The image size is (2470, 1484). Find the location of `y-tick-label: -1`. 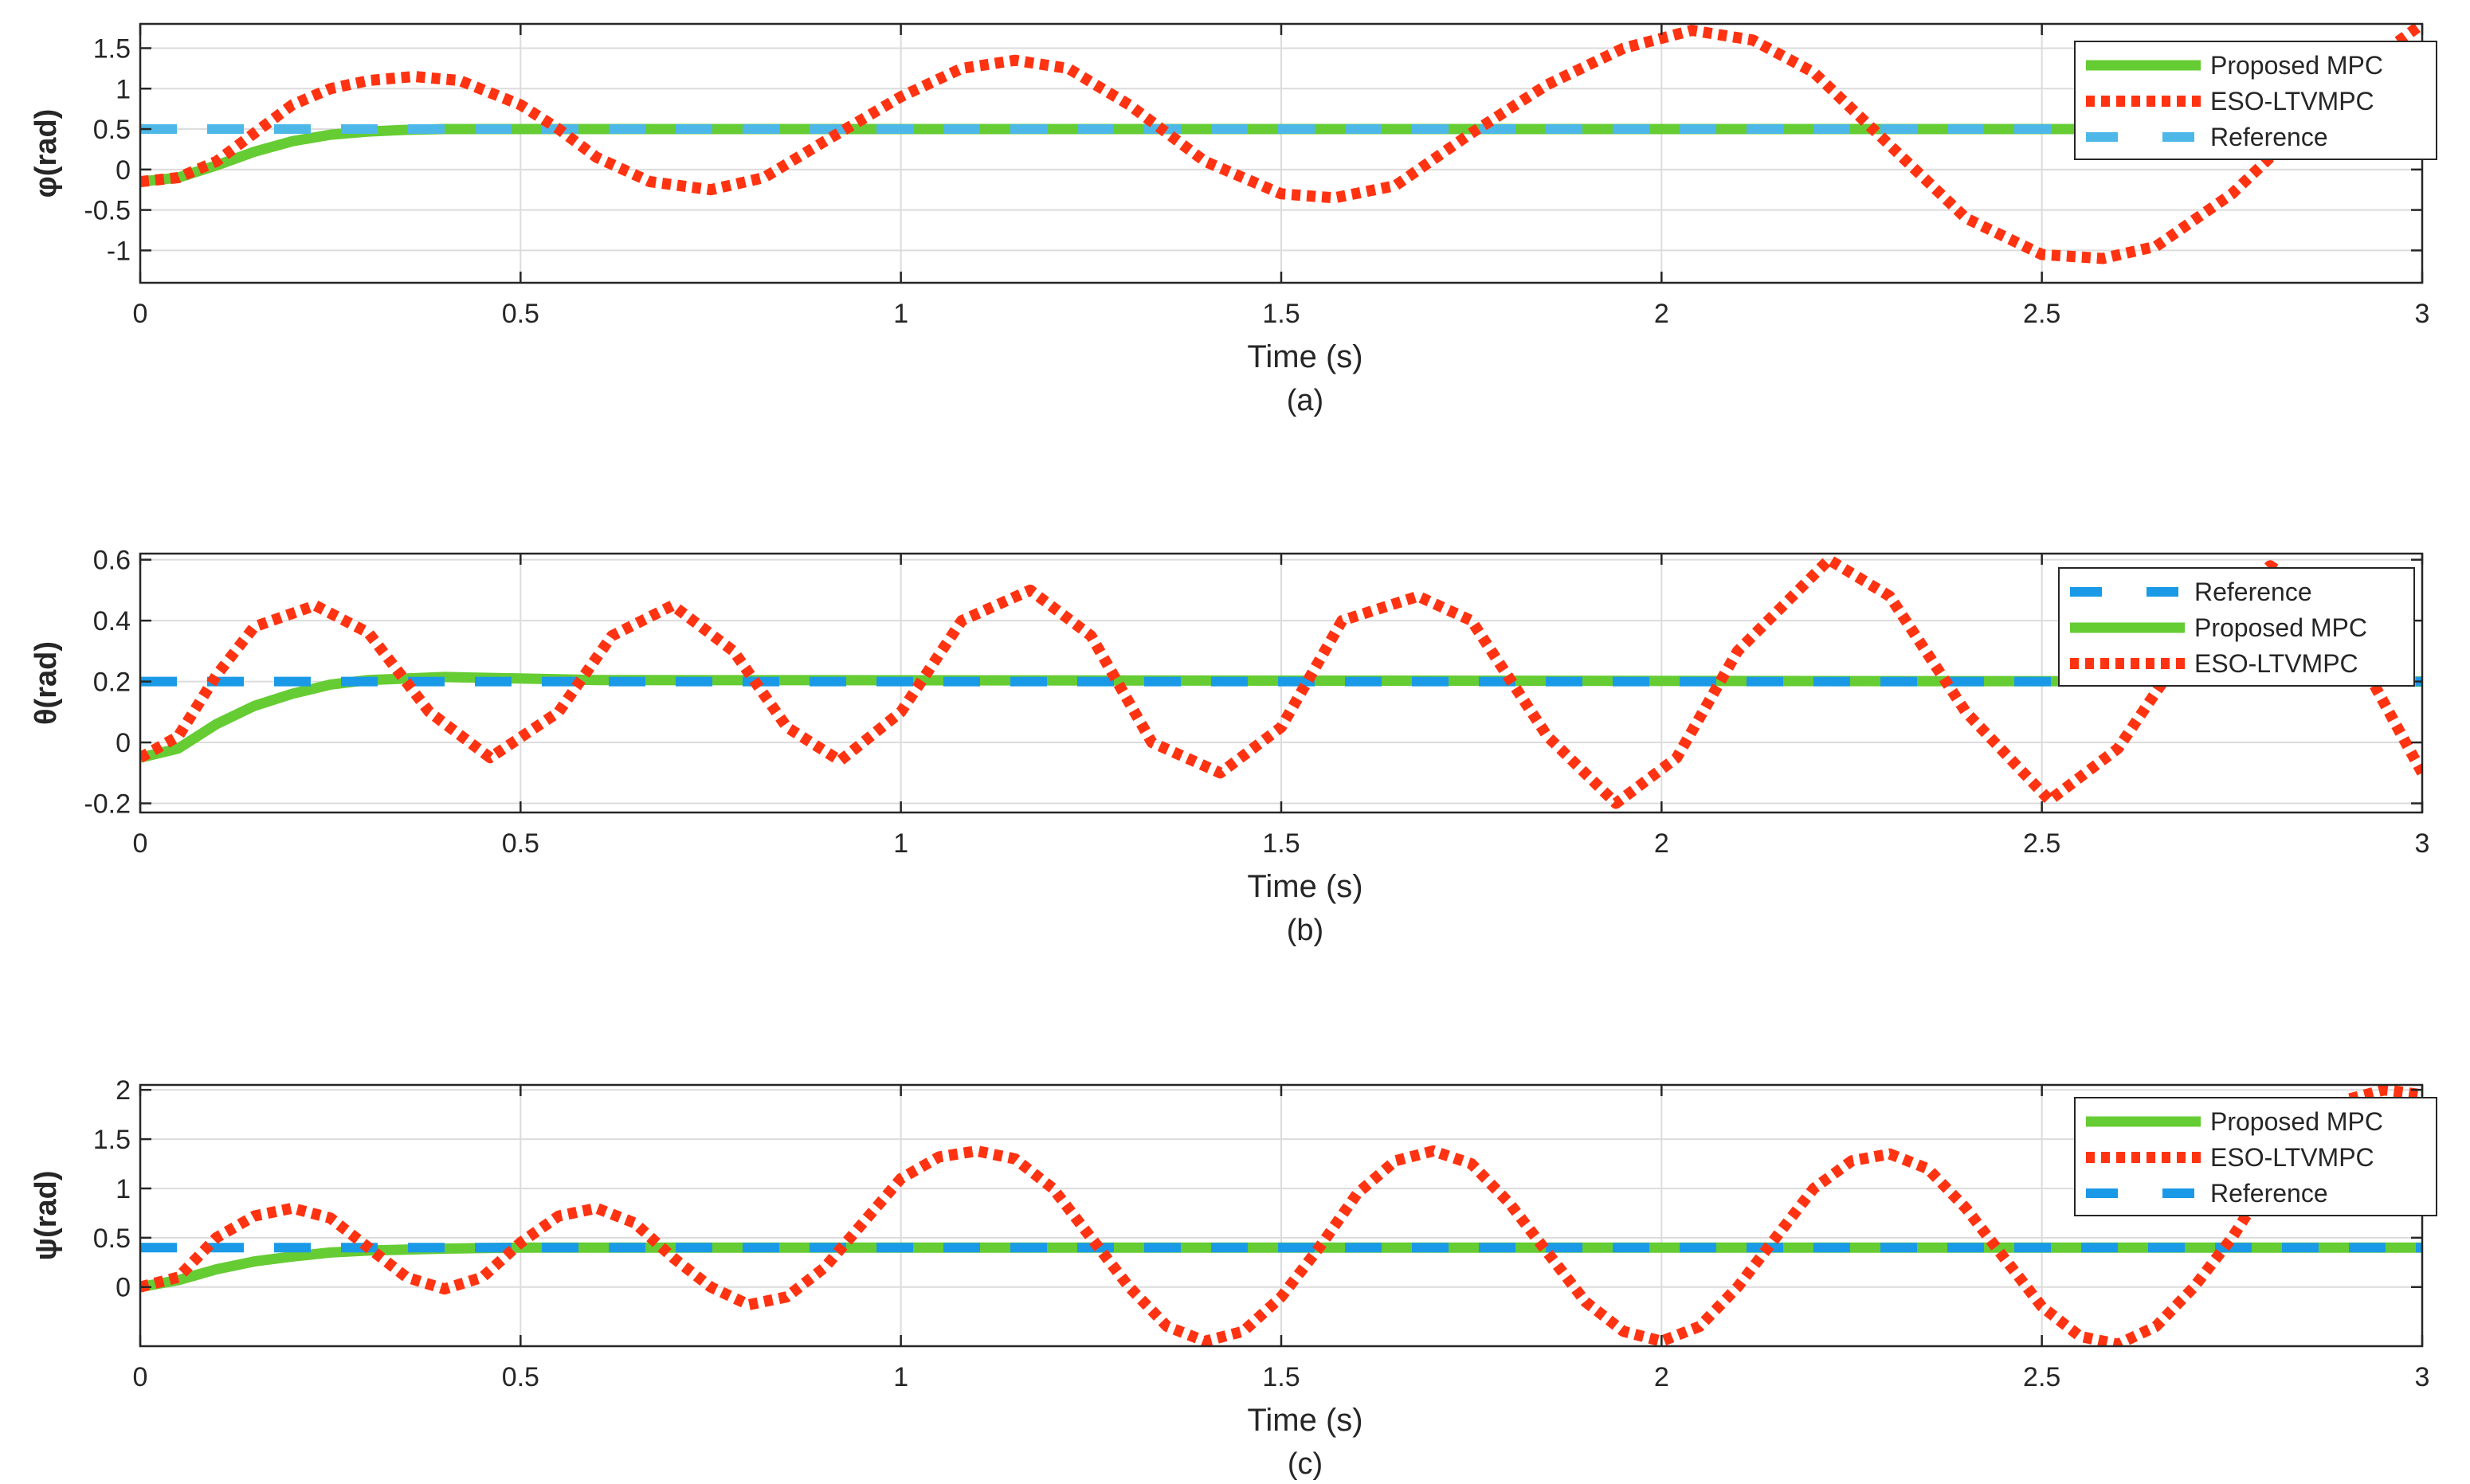

y-tick-label: -1 is located at coordinates (119, 251).